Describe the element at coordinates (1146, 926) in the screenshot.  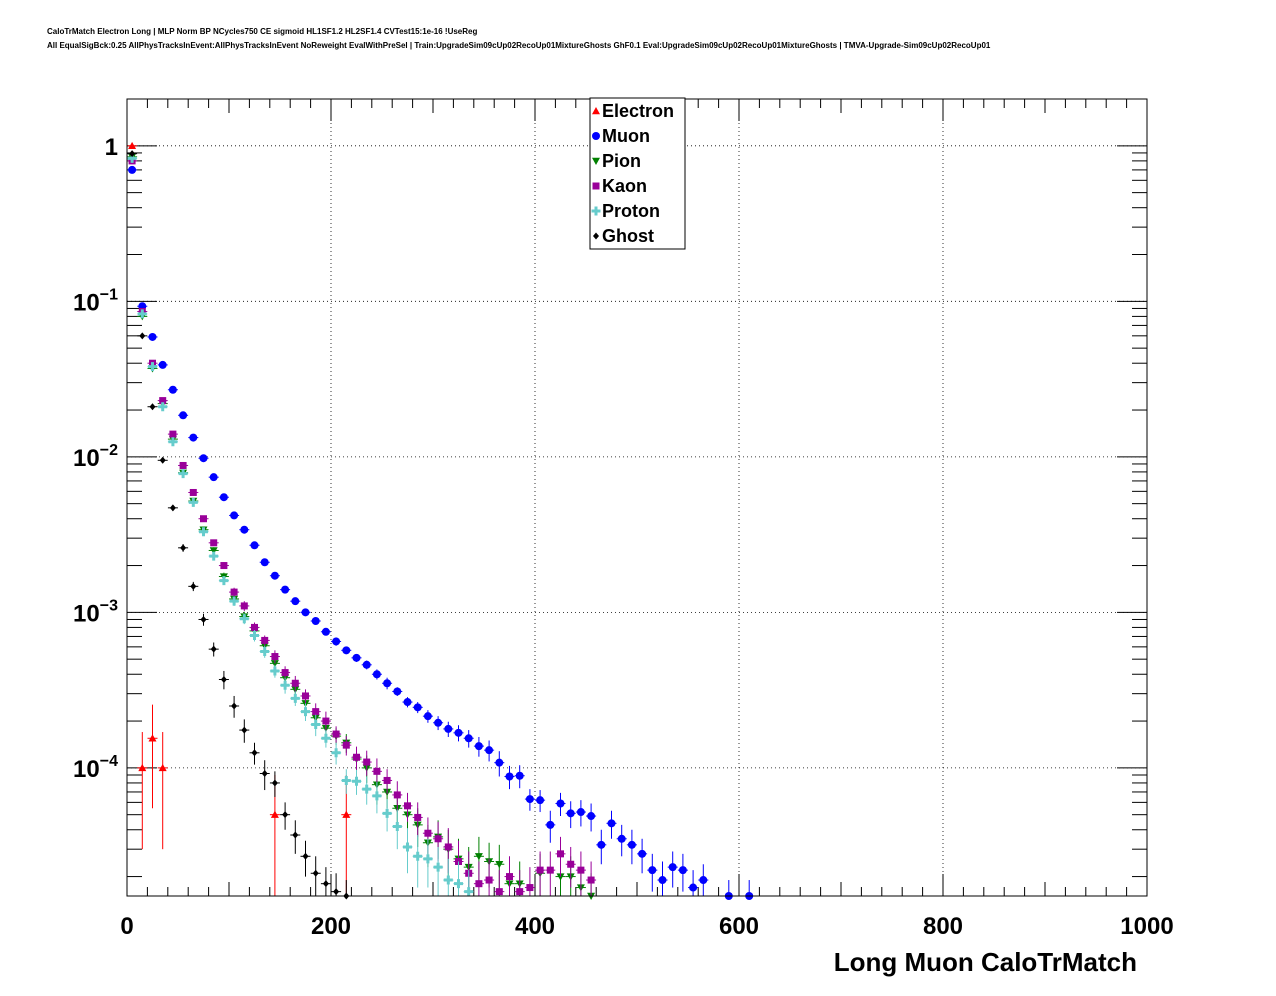
I see `x-tick-label: 1000` at that location.